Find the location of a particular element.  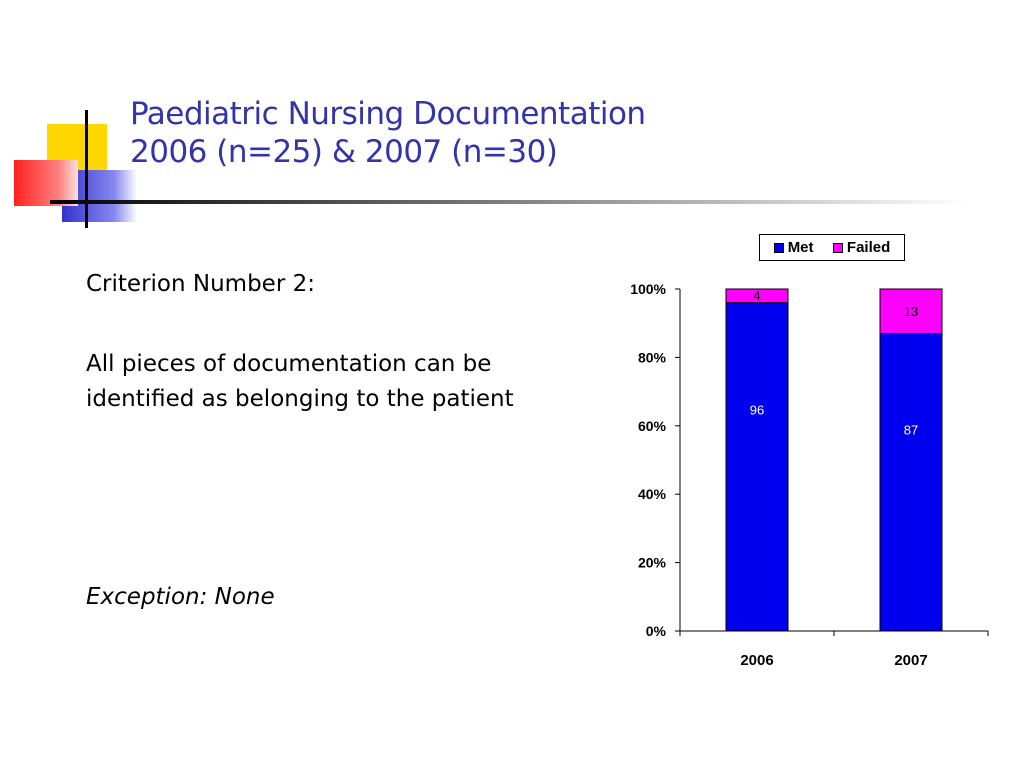

title-line-2: 2006 (n=25) & 2007 (n=30) is located at coordinates (344, 152).